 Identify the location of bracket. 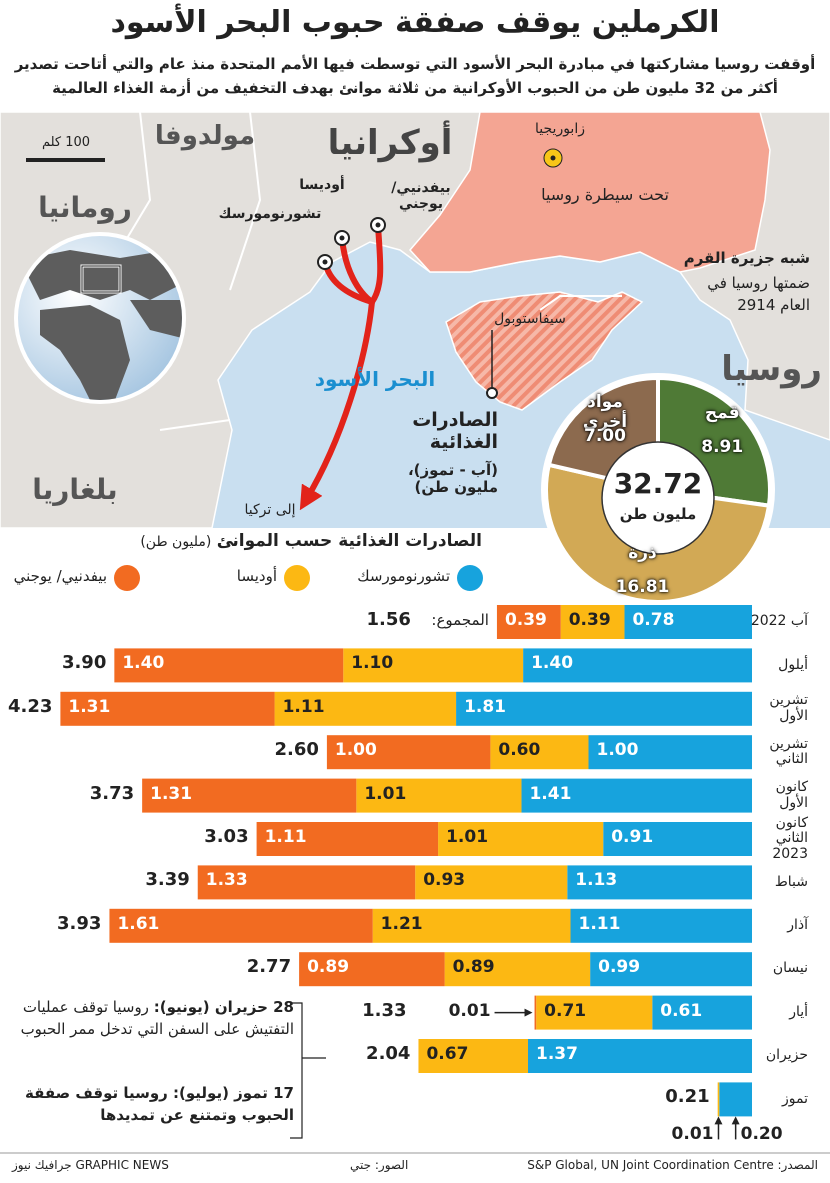
(296, 1070).